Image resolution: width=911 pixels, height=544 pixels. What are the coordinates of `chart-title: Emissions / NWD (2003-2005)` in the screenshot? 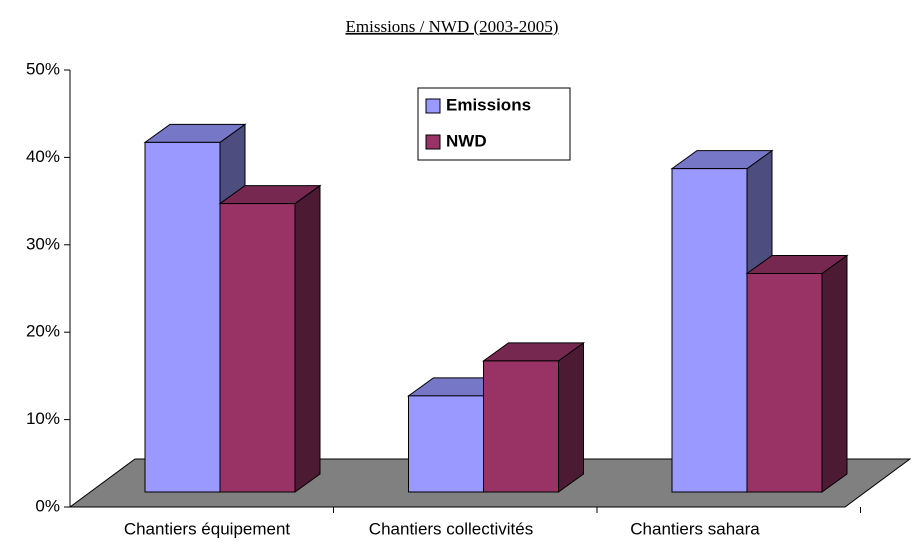 It's located at (452, 26).